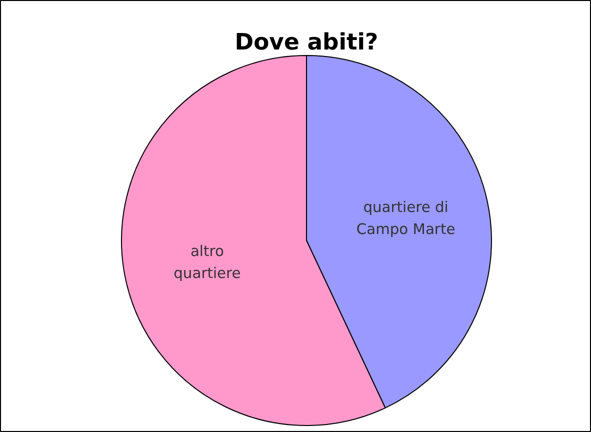  What do you see at coordinates (207, 262) in the screenshot?
I see `slice-label: altro quartiere` at bounding box center [207, 262].